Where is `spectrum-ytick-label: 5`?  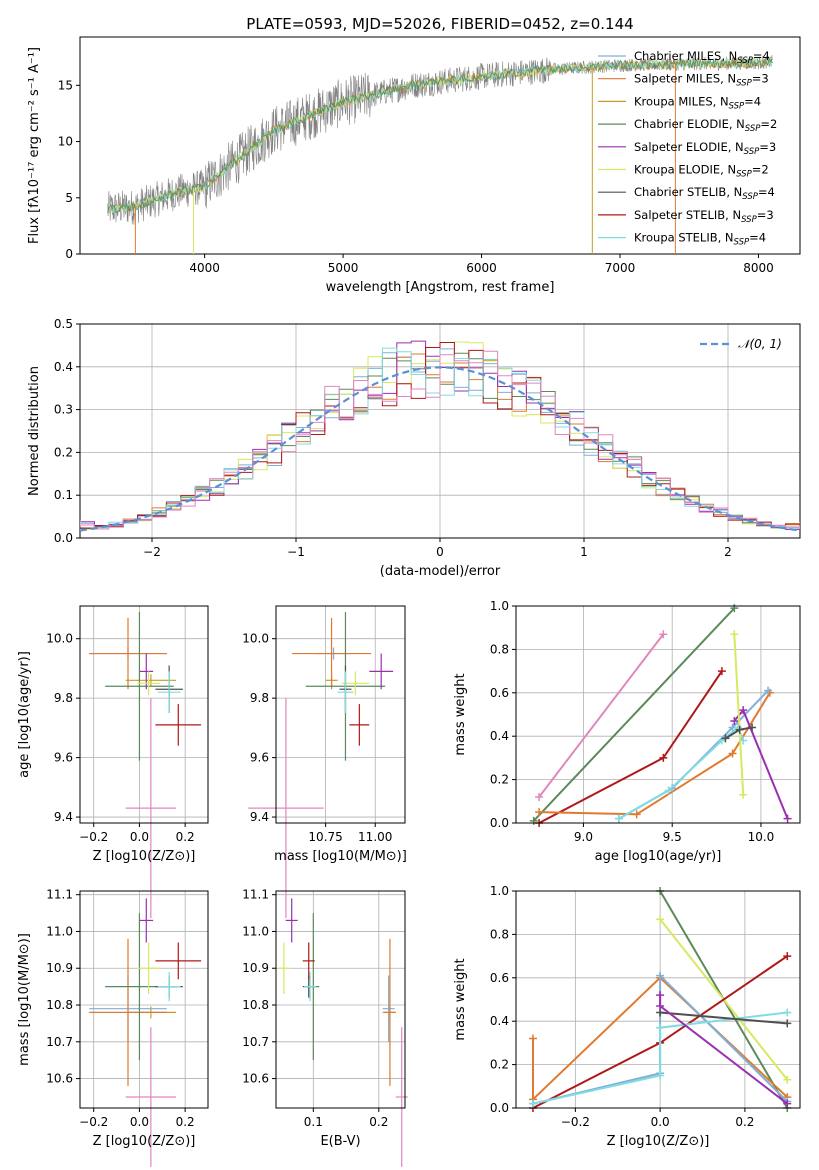 spectrum-ytick-label: 5 is located at coordinates (69, 198).